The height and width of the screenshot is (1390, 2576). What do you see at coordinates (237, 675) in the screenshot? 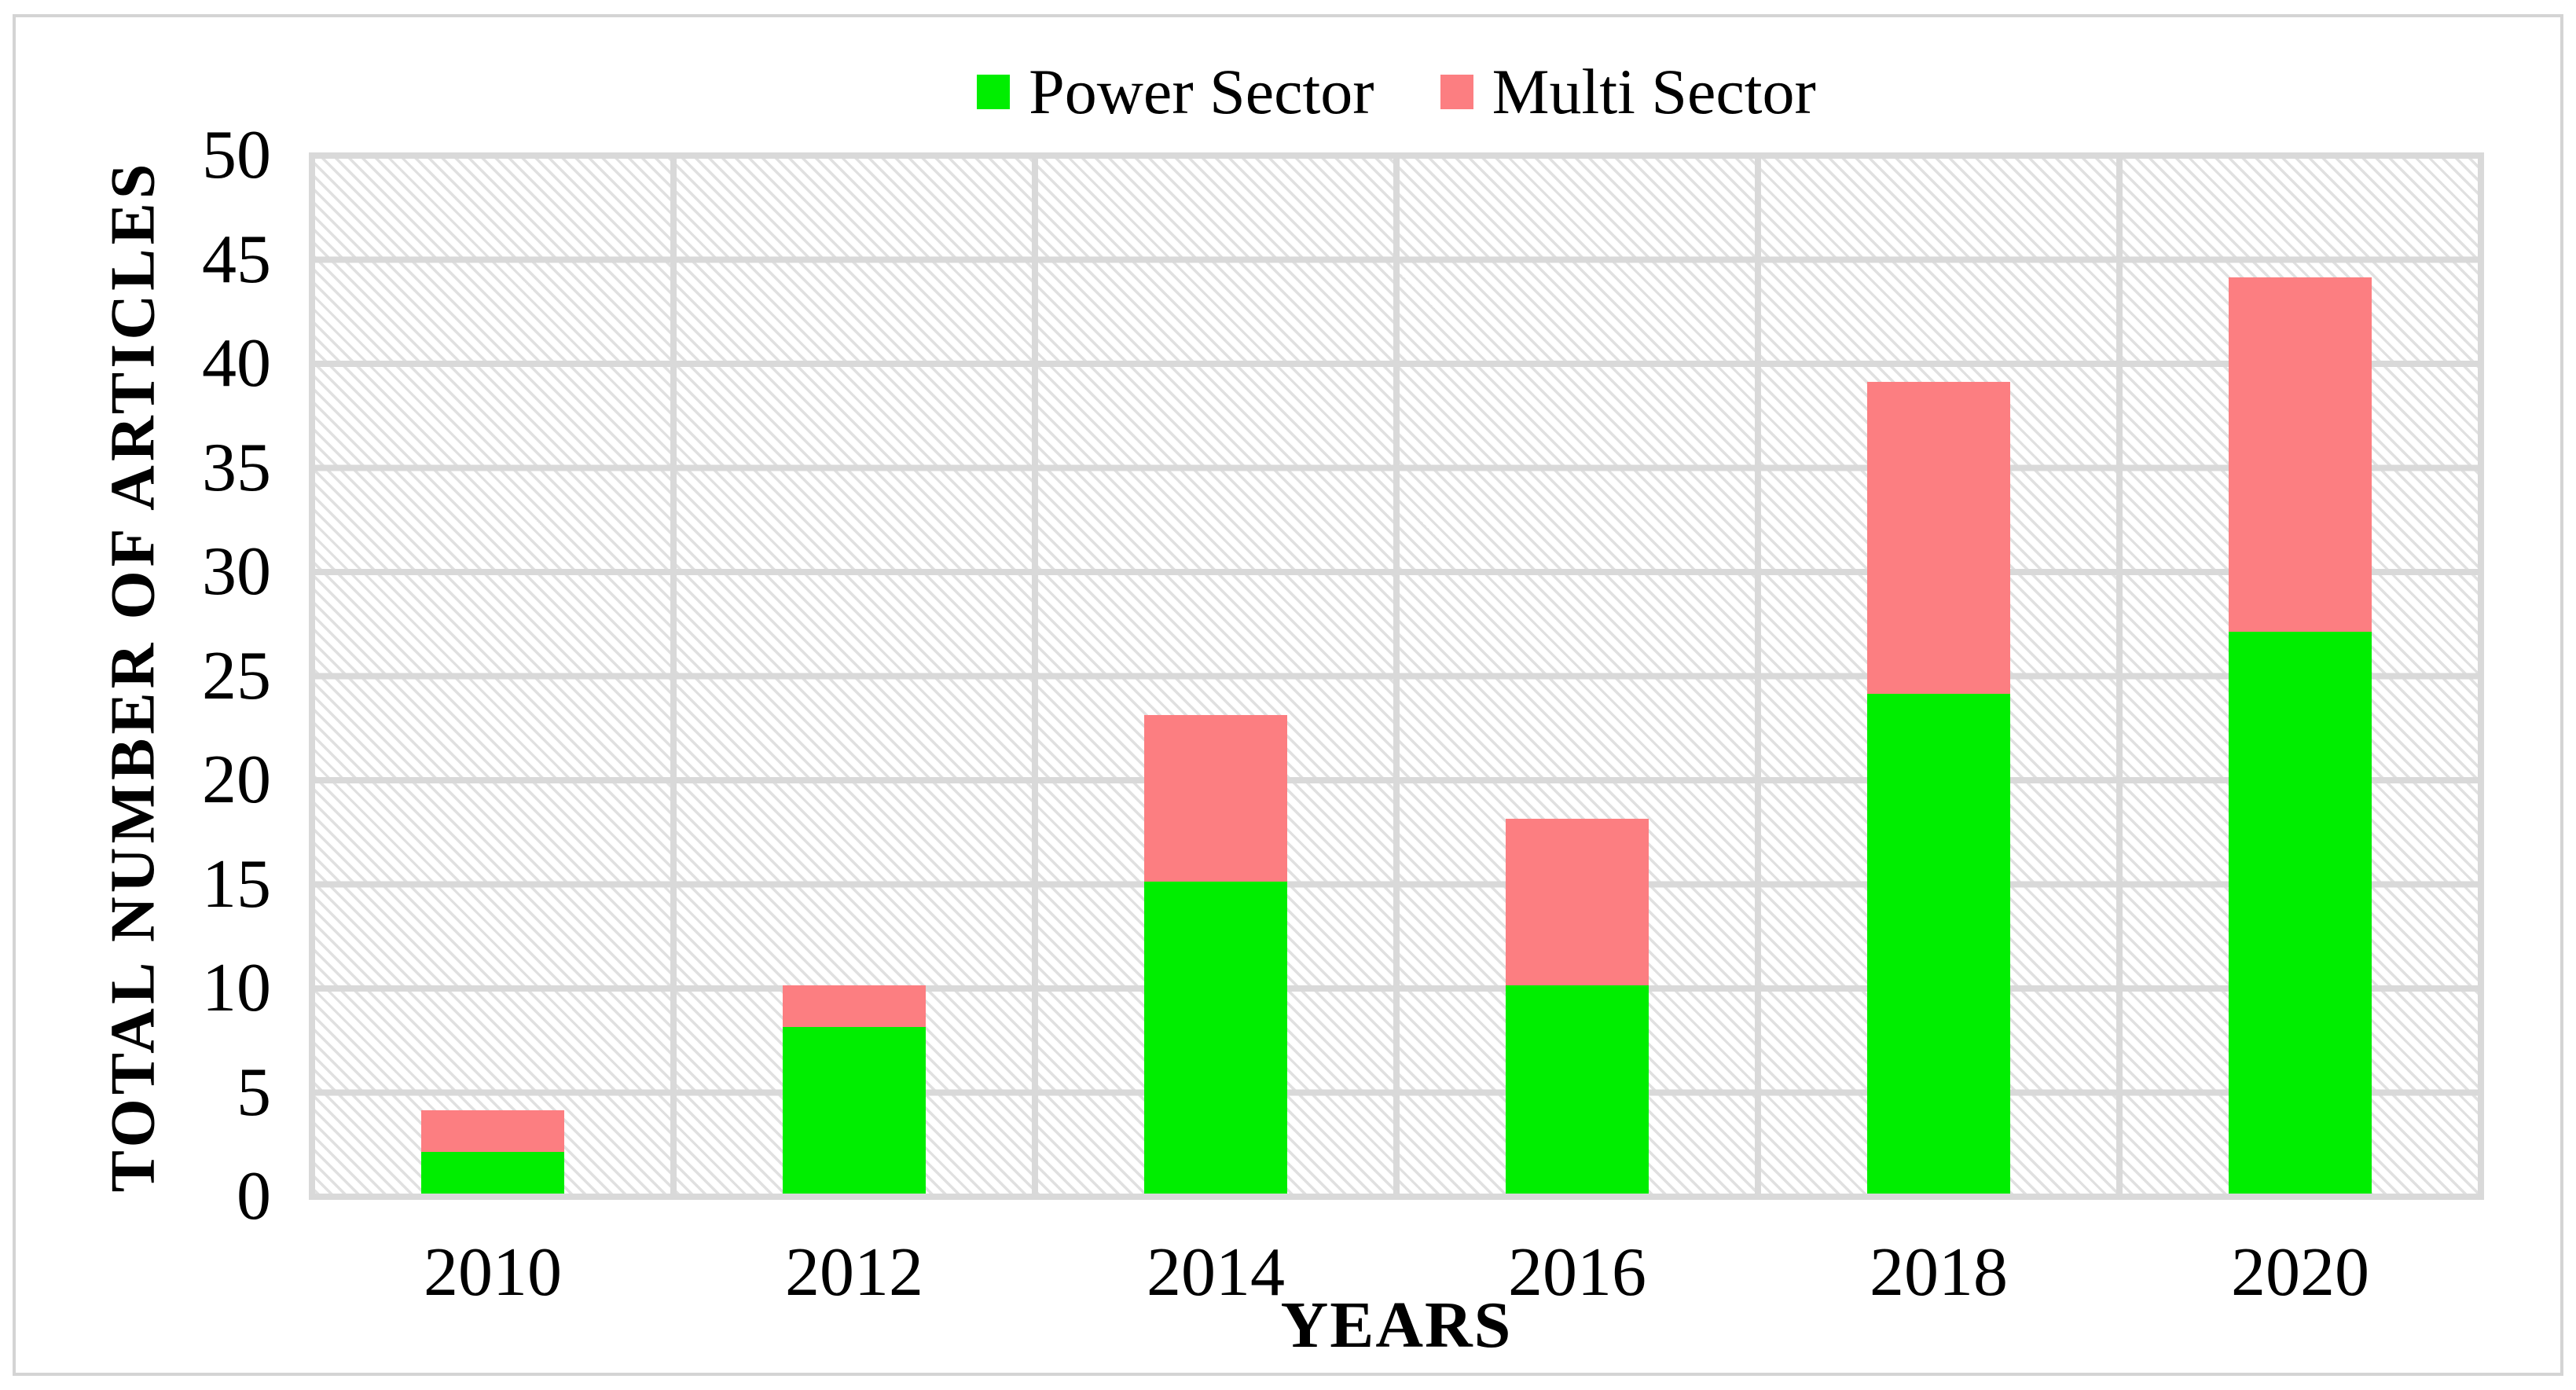
I see `y-tick-label-25: 25` at bounding box center [237, 675].